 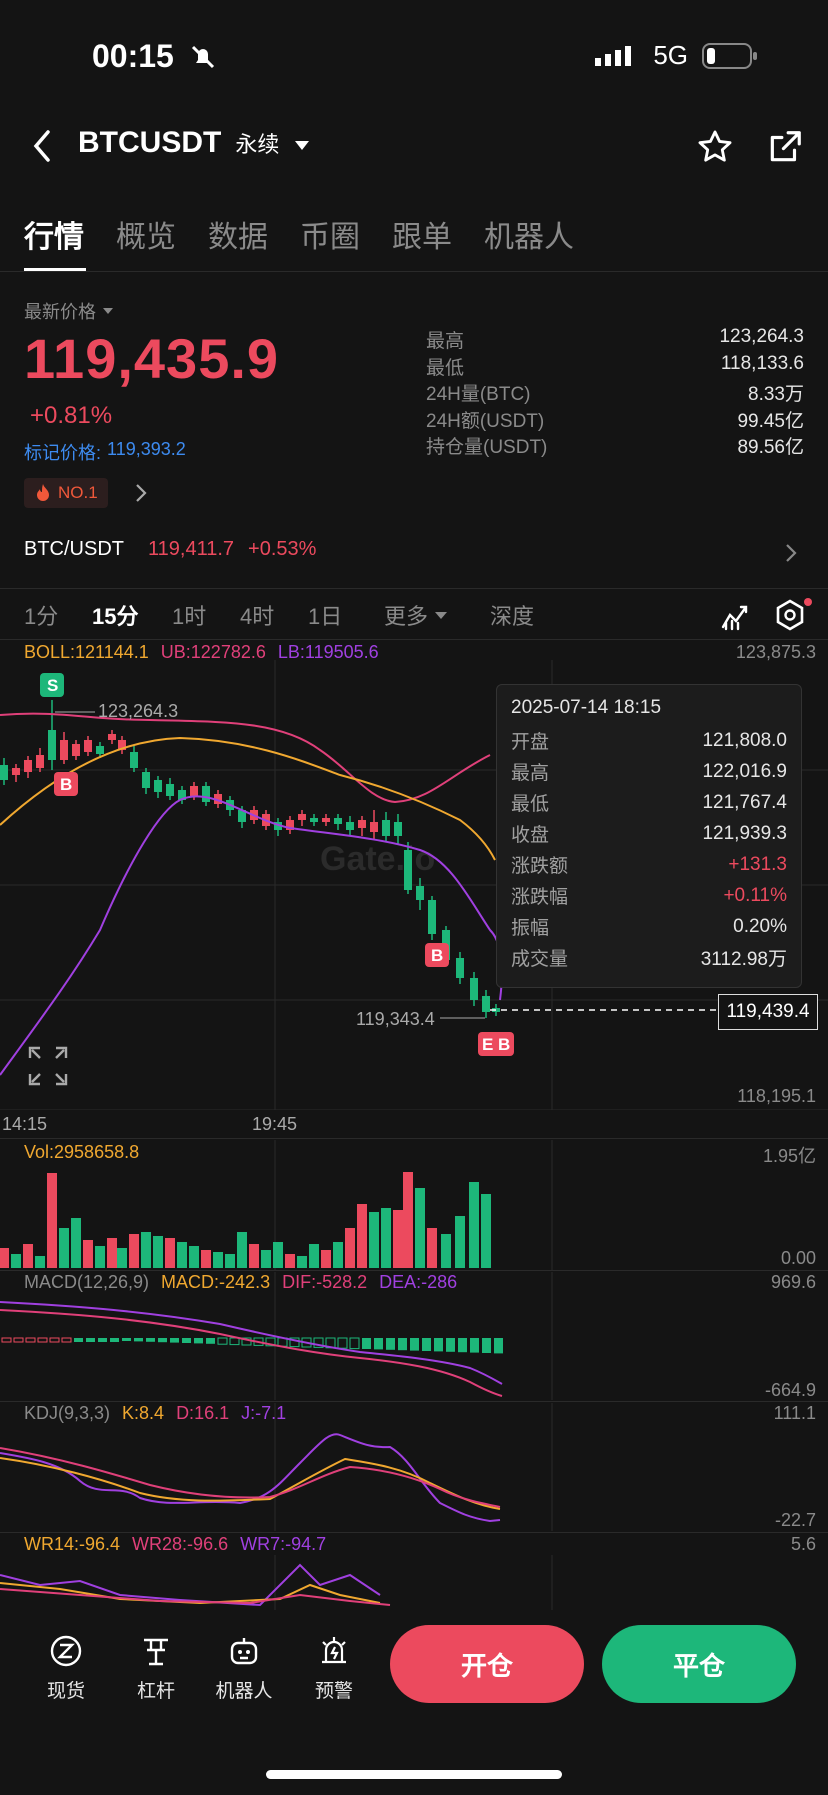 I want to click on caret-down-icon, so click(x=302, y=145).